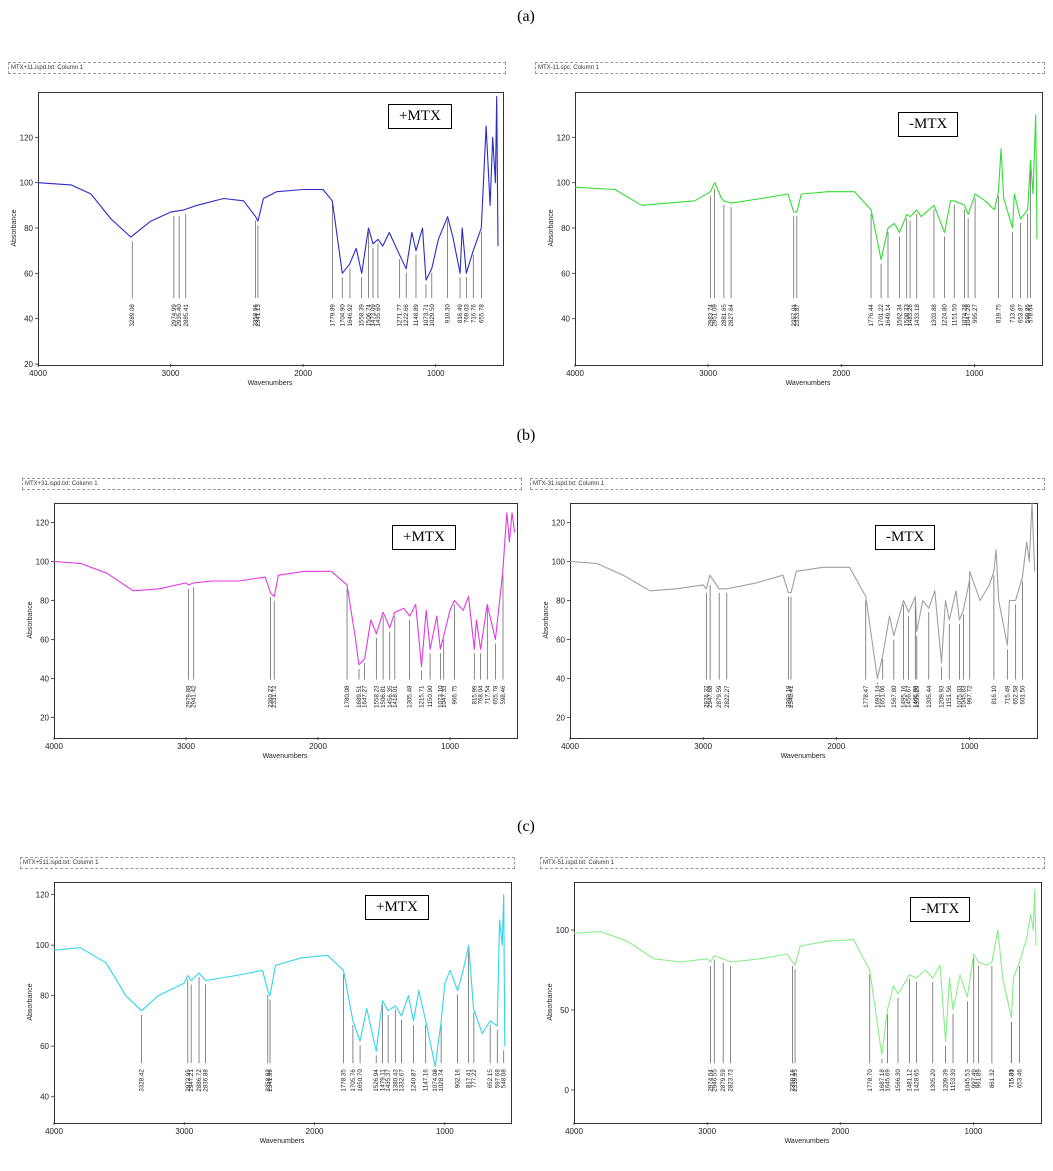 The width and height of the screenshot is (1053, 1171). What do you see at coordinates (904, 696) in the screenshot?
I see `peak-label: 1495.16` at bounding box center [904, 696].